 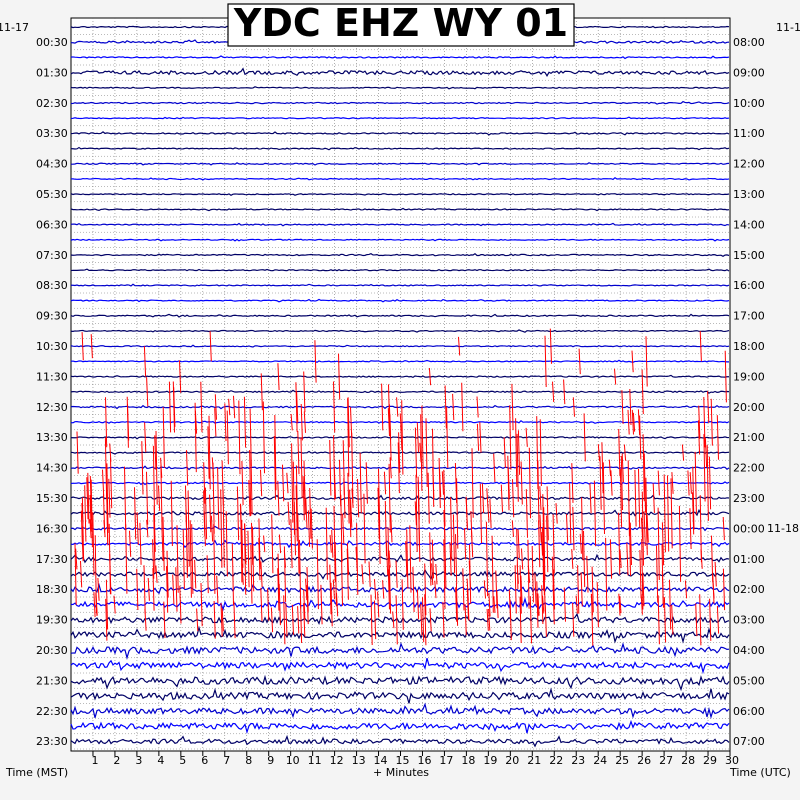 I want to click on right-time-label: 14:00, so click(x=749, y=224).